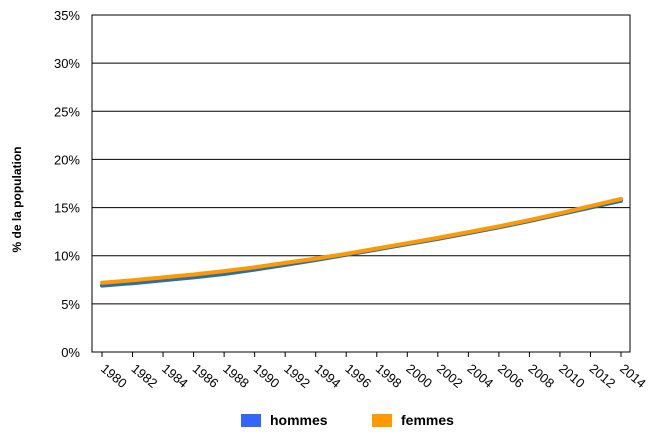 The image size is (657, 436). I want to click on x-tick-label: 1988, so click(236, 376).